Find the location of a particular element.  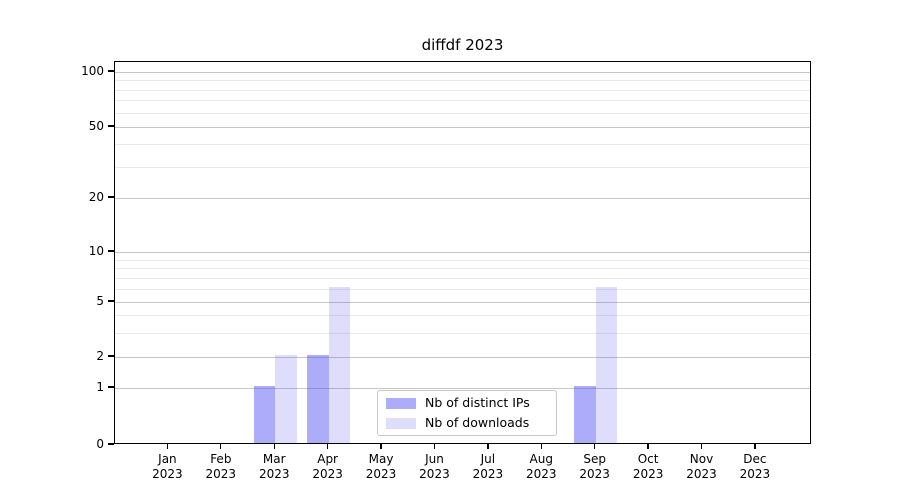

bar-distinct-ips-apr is located at coordinates (318, 399).